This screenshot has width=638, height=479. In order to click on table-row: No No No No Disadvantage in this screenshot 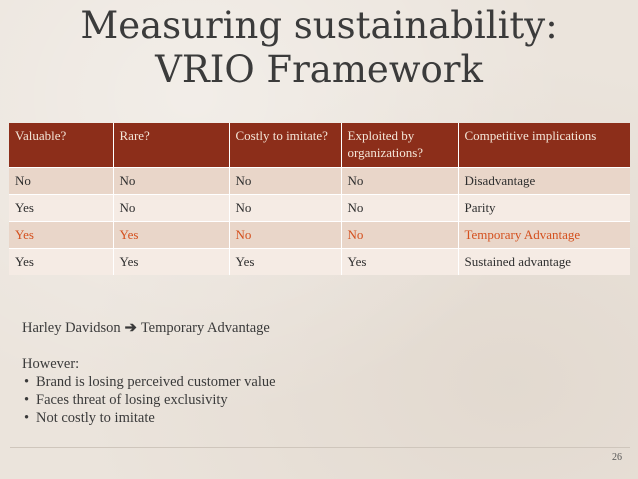, I will do `click(319, 181)`.